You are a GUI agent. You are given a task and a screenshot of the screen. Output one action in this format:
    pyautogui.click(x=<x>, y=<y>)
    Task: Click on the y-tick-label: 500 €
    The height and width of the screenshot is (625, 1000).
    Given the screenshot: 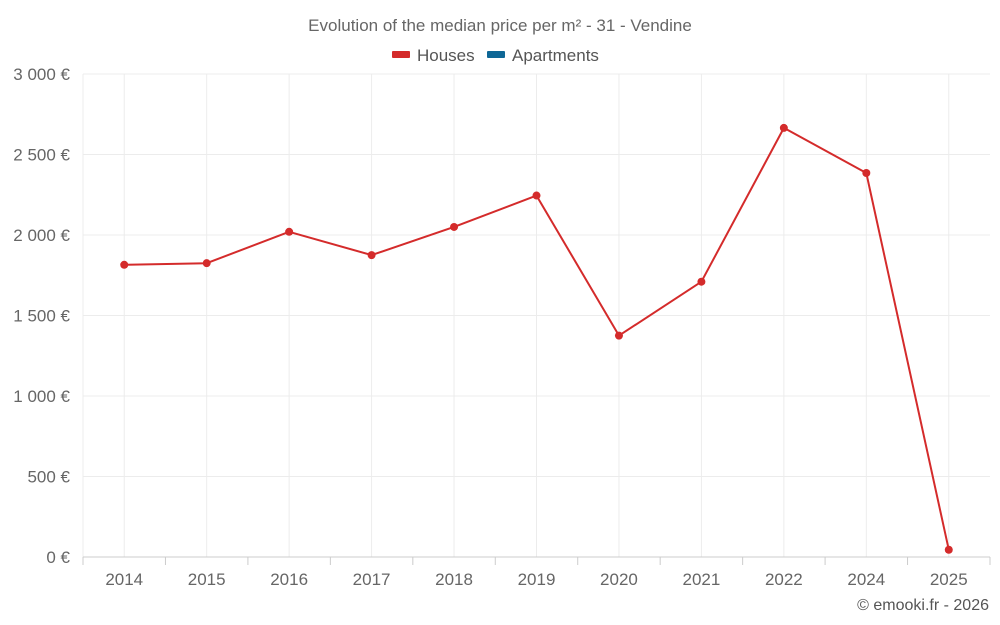 What is the action you would take?
    pyautogui.click(x=48, y=477)
    